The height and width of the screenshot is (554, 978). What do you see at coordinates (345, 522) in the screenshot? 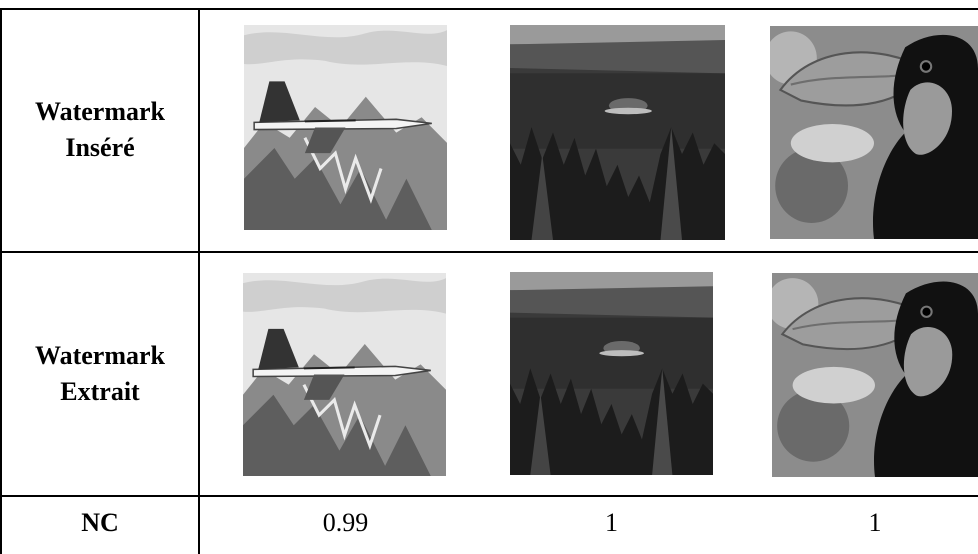
I see `nc-value-jet: 0.99` at bounding box center [345, 522].